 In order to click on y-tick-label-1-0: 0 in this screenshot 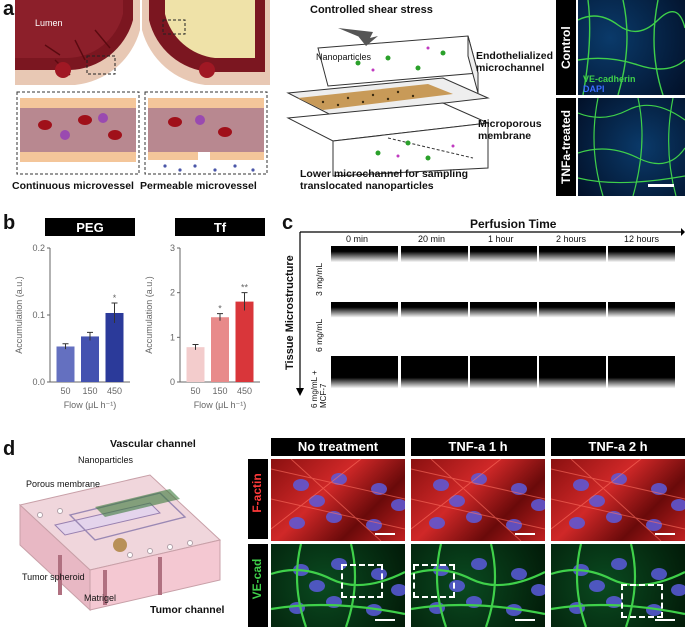, I will do `click(172, 382)`.